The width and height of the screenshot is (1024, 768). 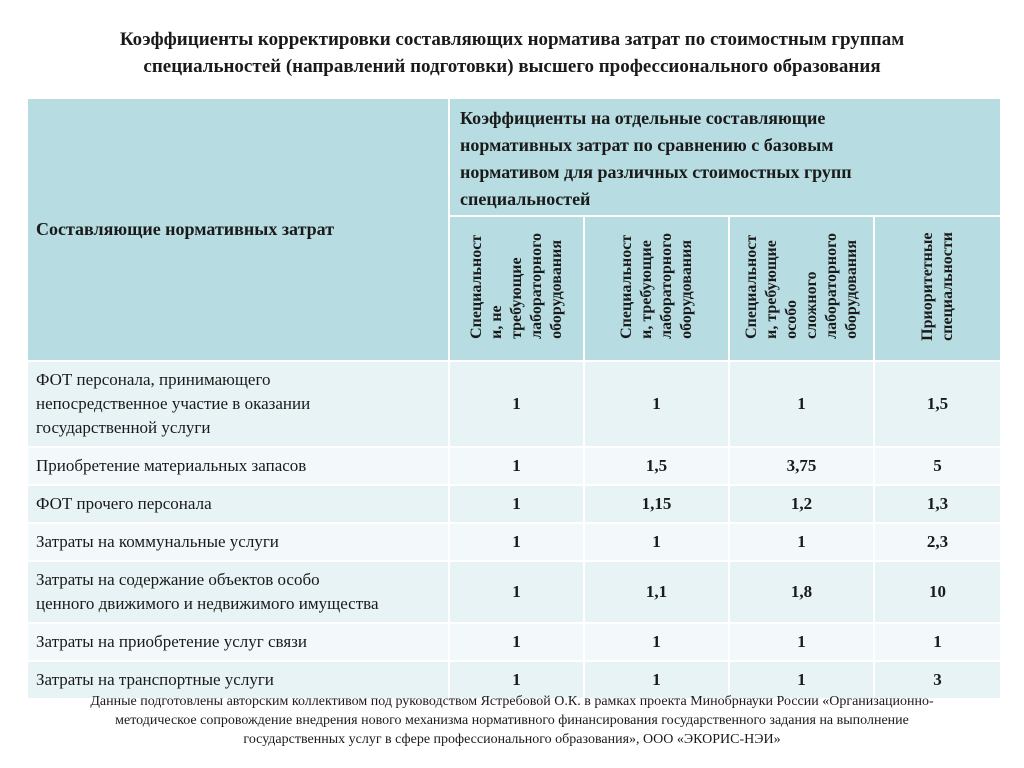 I want to click on coefficient-cell: 1,1, so click(x=656, y=592).